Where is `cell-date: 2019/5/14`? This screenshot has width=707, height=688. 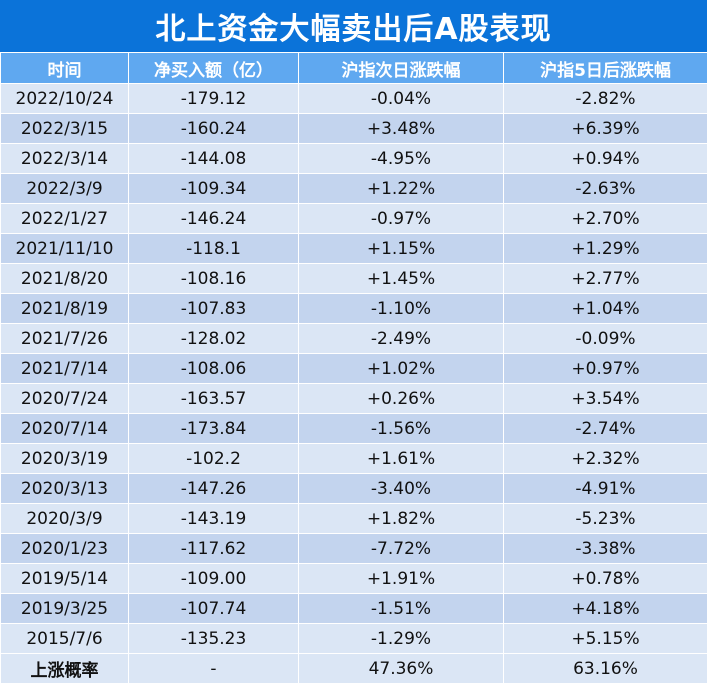
cell-date: 2019/5/14 is located at coordinates (64, 578).